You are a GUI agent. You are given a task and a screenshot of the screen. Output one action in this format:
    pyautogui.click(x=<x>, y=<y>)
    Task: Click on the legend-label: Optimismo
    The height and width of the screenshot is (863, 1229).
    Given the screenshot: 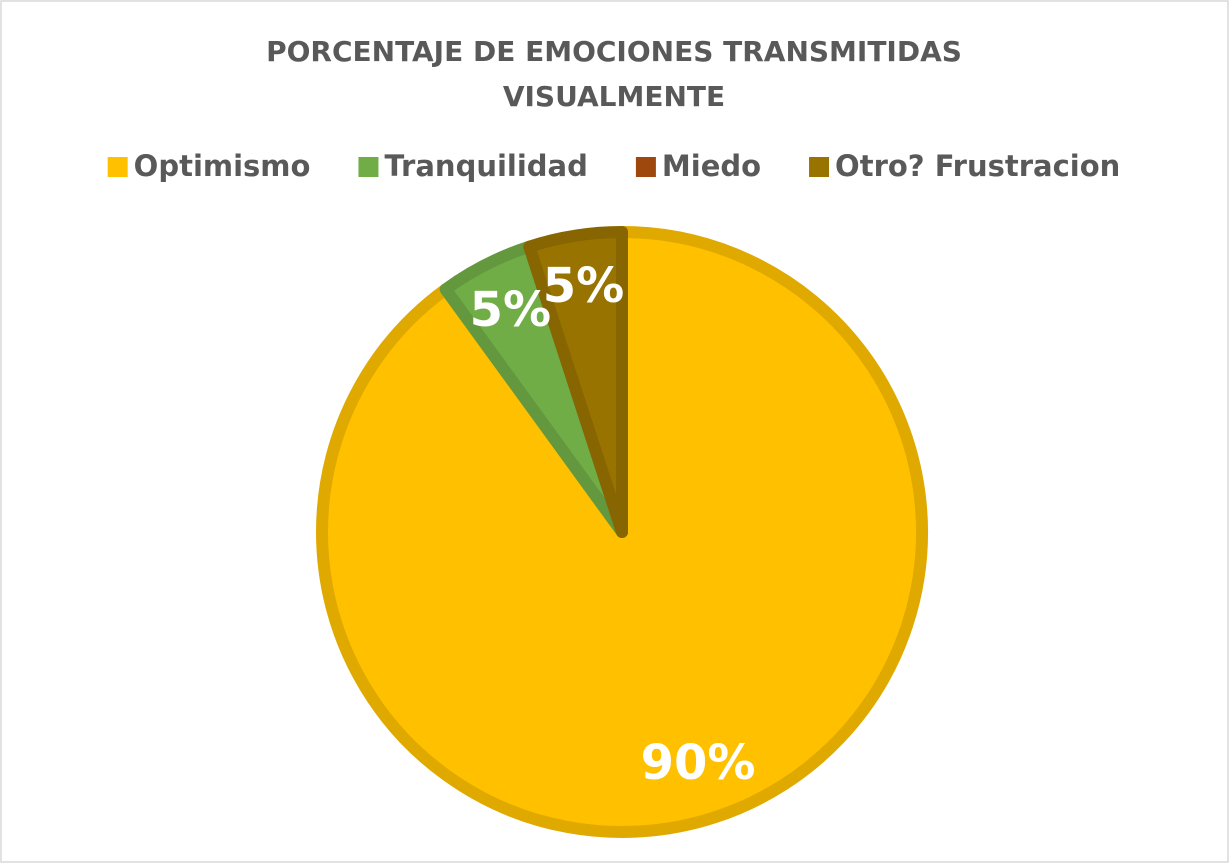 What is the action you would take?
    pyautogui.click(x=222, y=166)
    